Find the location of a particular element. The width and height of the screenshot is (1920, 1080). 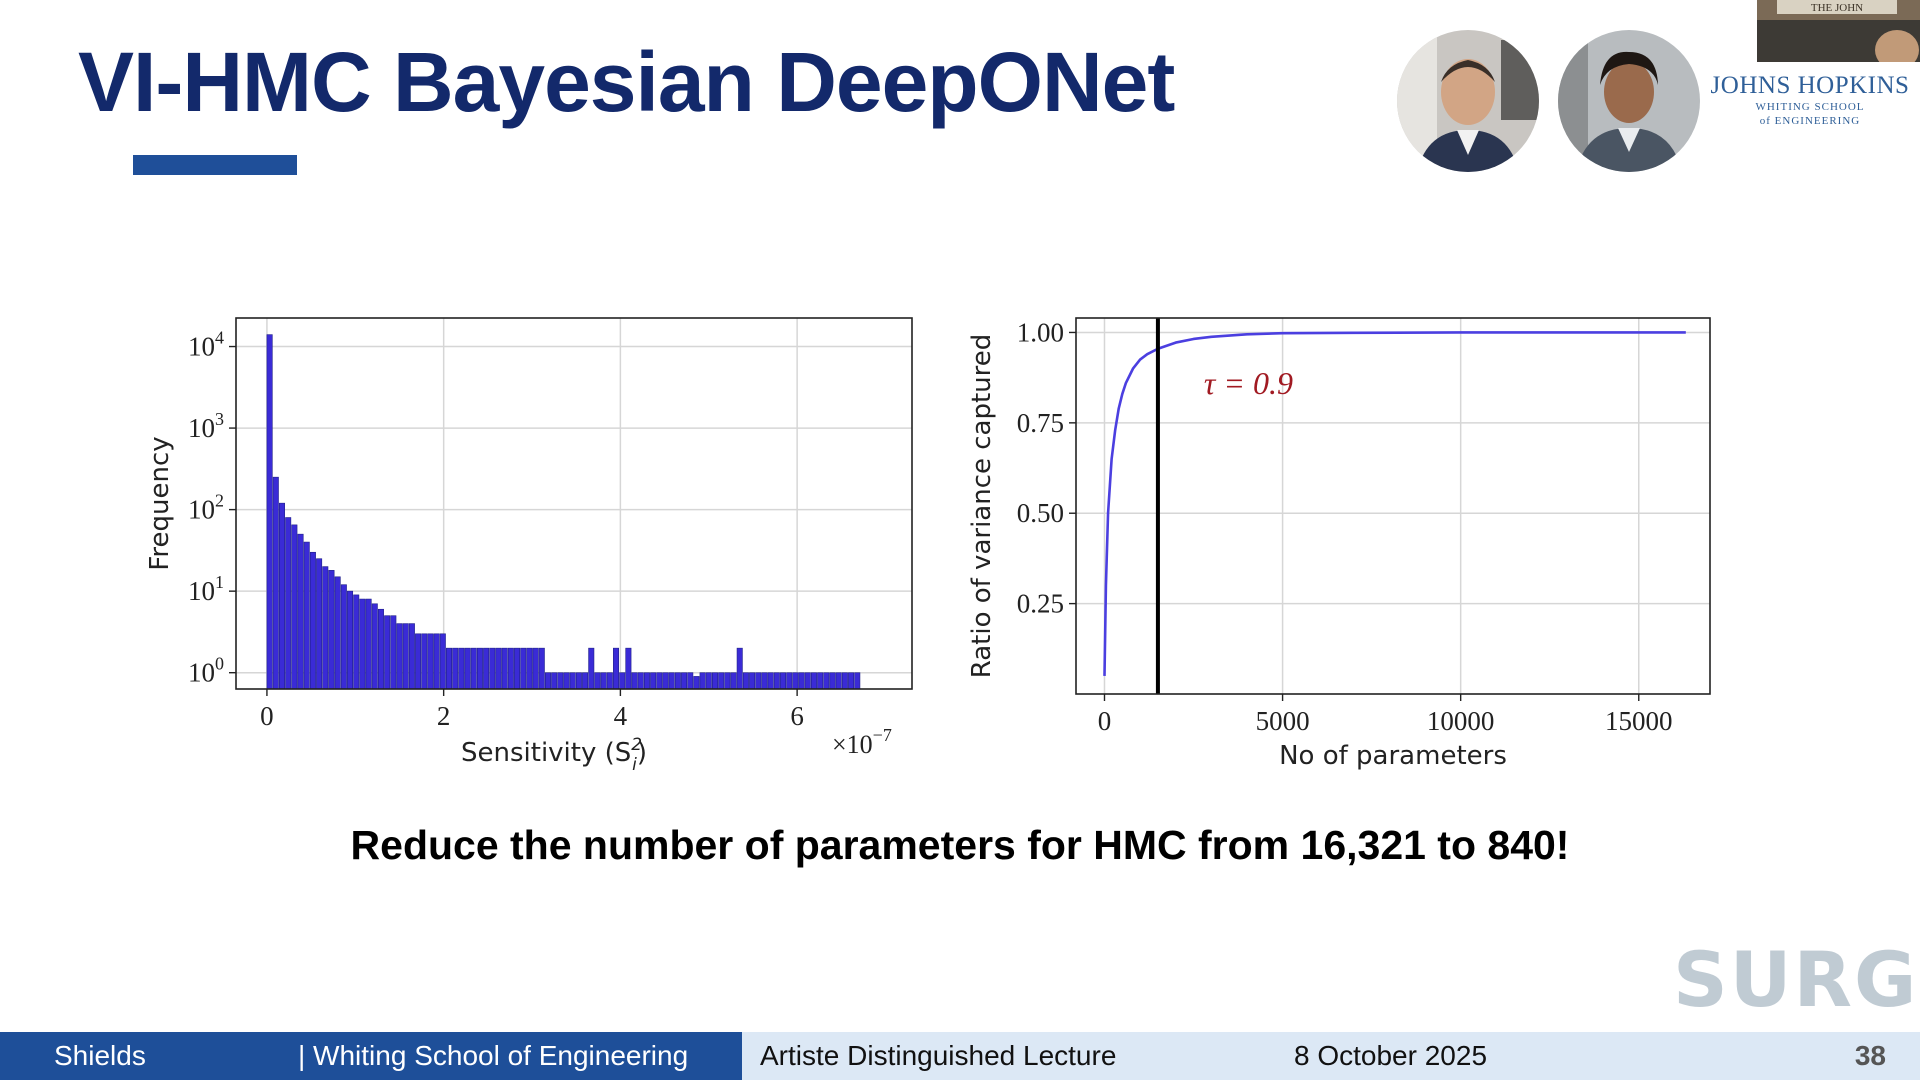

speaker-photo-left is located at coordinates (1468, 101).